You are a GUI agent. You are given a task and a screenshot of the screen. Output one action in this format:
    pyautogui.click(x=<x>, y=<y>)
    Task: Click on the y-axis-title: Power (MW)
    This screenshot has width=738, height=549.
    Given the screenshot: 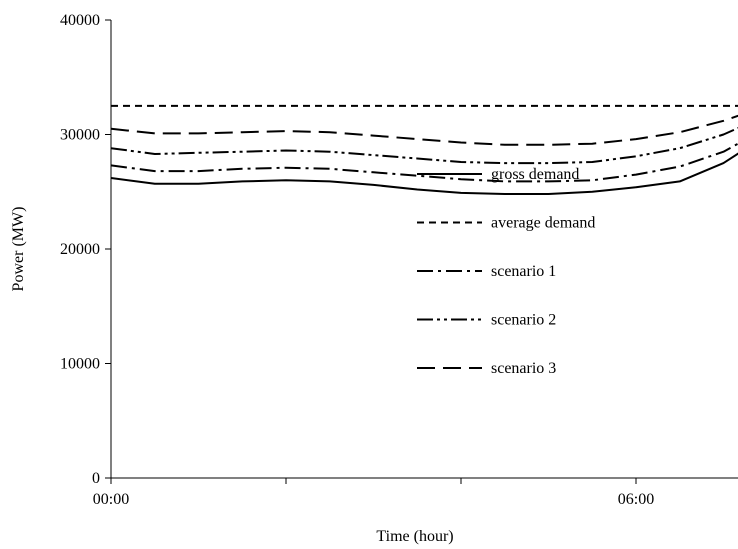 What is the action you would take?
    pyautogui.click(x=18, y=249)
    